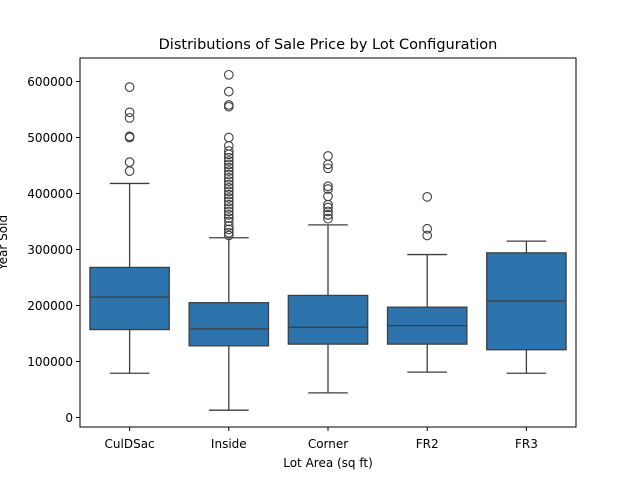 This screenshot has width=640, height=484. What do you see at coordinates (526, 444) in the screenshot?
I see `x-tick-label: FR3` at bounding box center [526, 444].